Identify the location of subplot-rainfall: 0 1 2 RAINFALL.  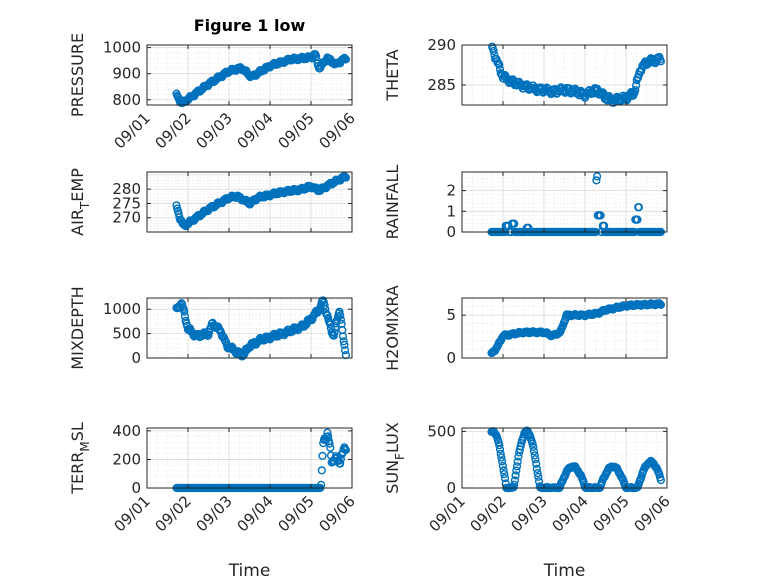
(525, 203).